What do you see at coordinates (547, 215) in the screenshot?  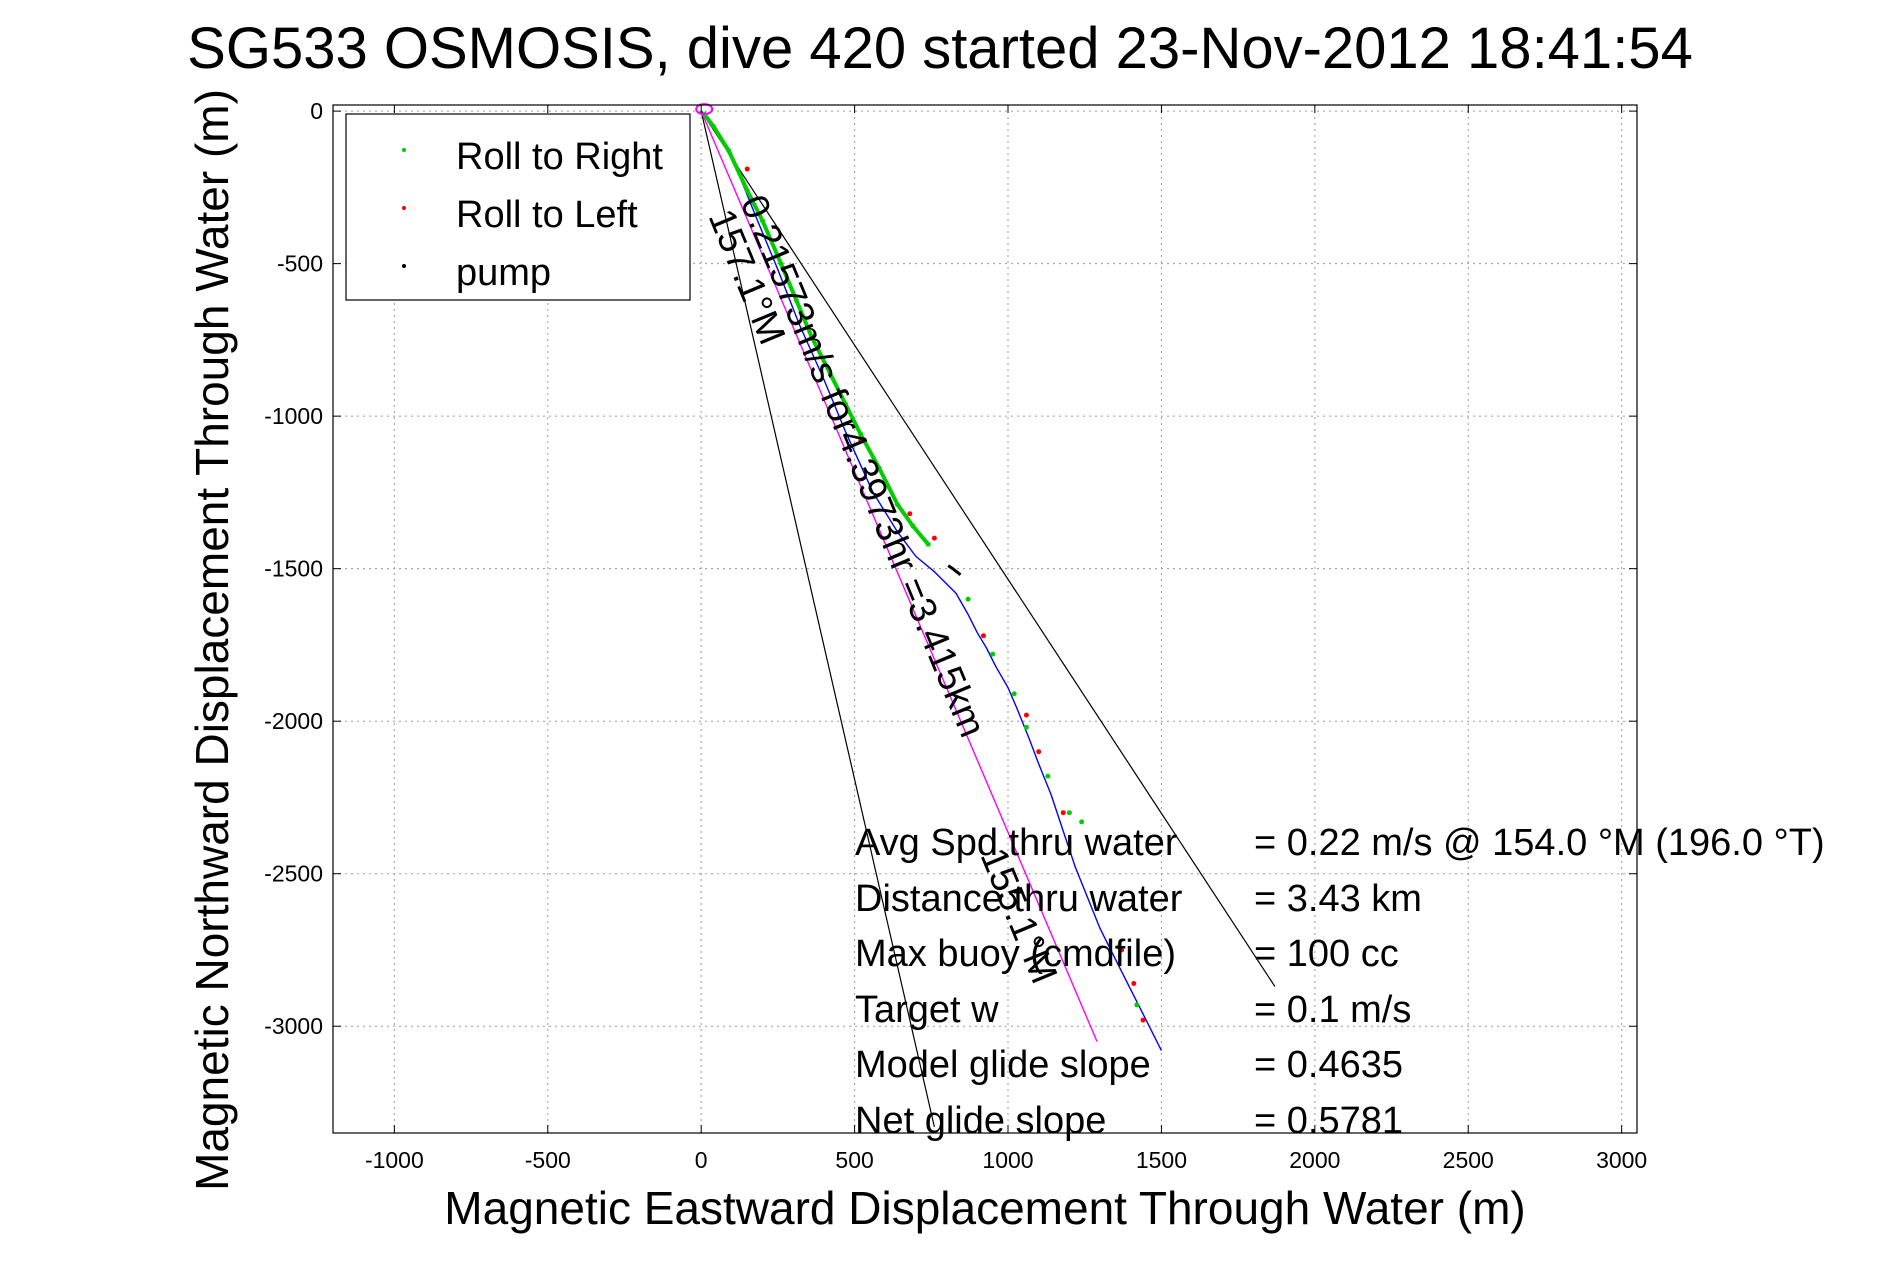 I see `legend-label-roll-left: Roll to Left` at bounding box center [547, 215].